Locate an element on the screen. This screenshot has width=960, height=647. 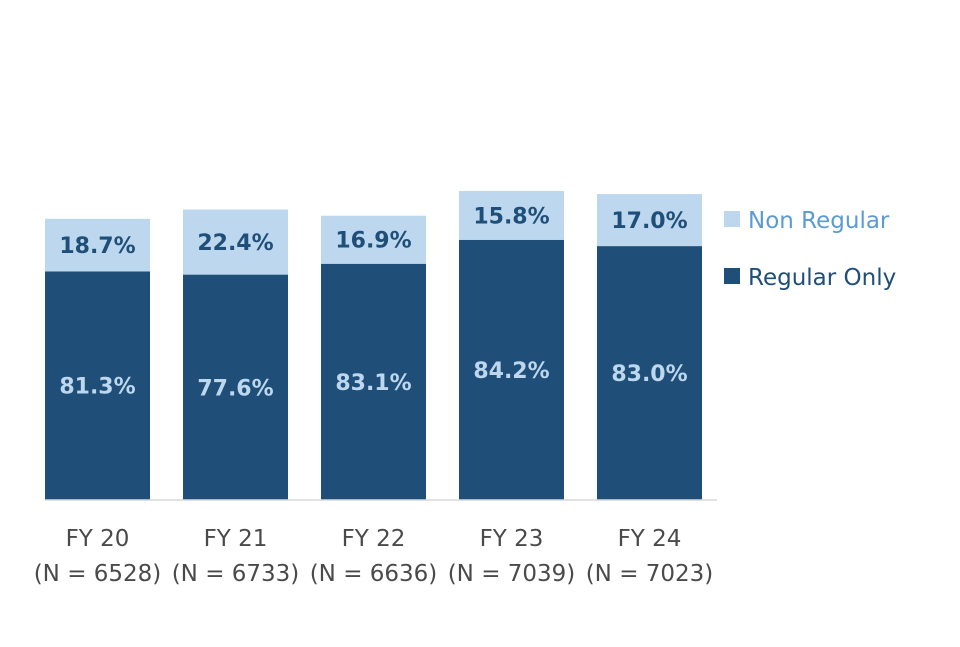
label-regular-only-fy20: 81.3% is located at coordinates (97, 387).